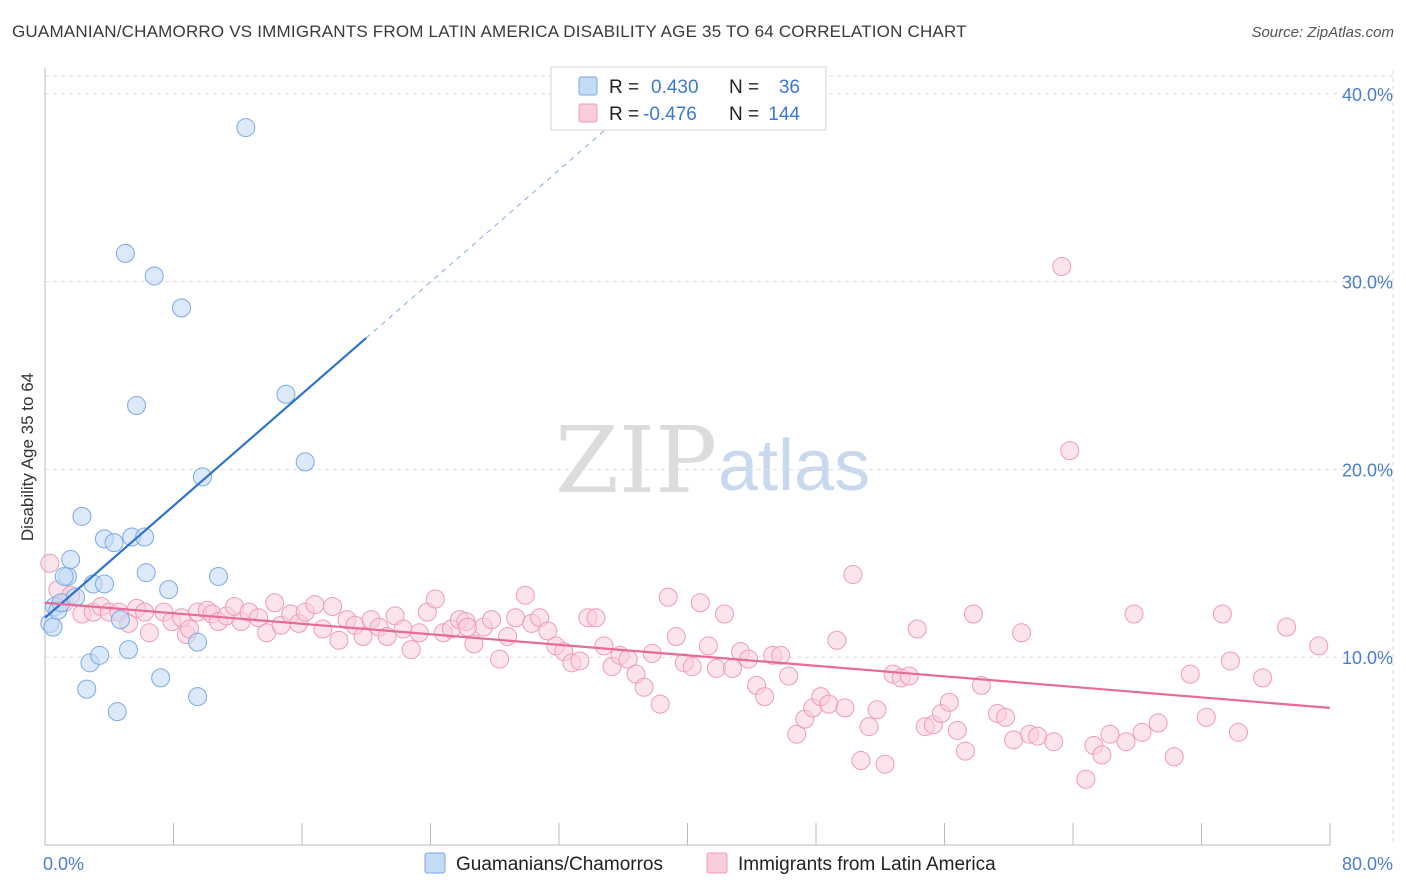 This screenshot has height=892, width=1406. What do you see at coordinates (712, 460) in the screenshot?
I see `watermark: ZIP atlas` at bounding box center [712, 460].